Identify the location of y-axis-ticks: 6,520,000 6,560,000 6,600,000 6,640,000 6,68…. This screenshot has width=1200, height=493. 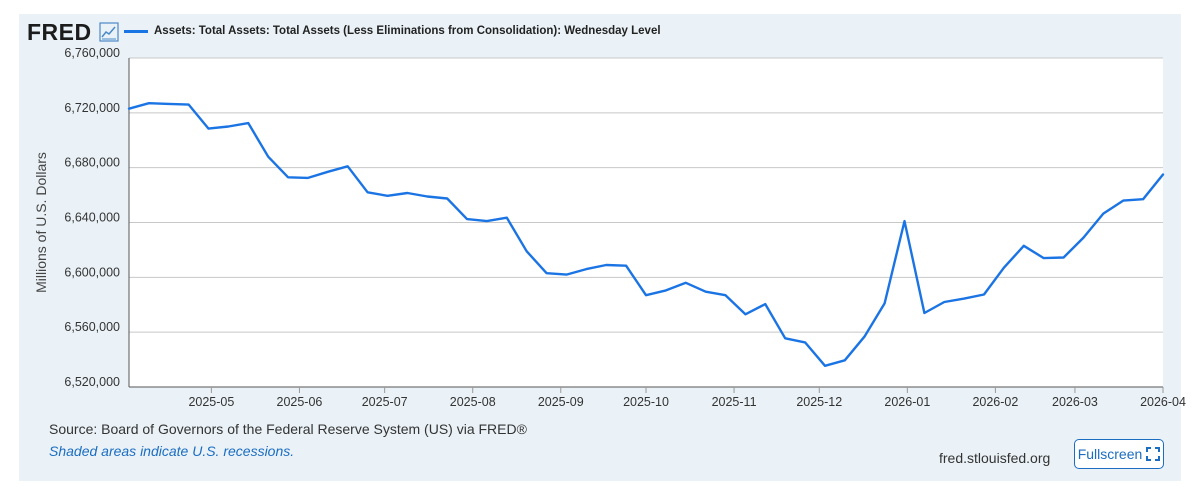
(92, 217).